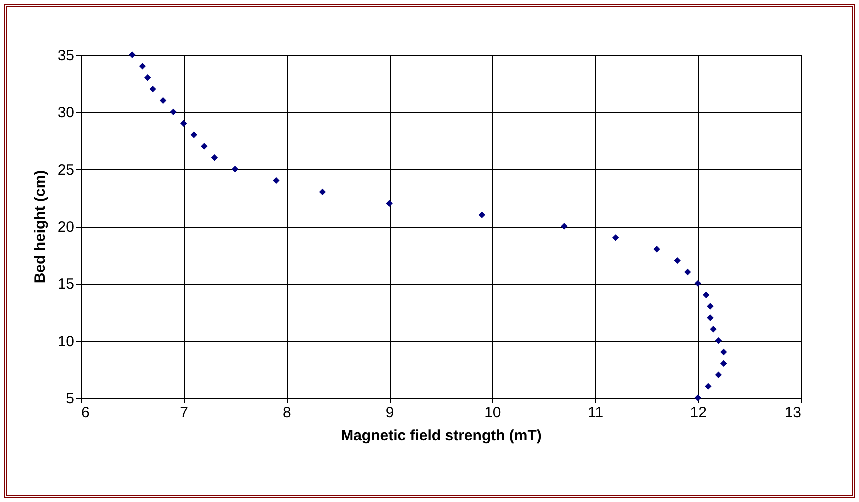  What do you see at coordinates (66, 285) in the screenshot?
I see `y-tick-label: 15` at bounding box center [66, 285].